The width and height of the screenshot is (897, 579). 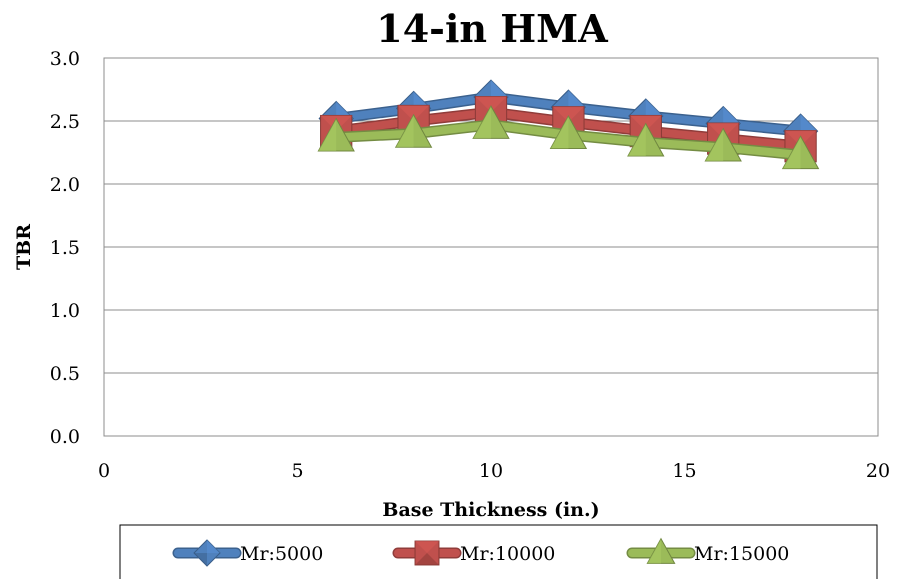 I want to click on legend: Mr:5000 Mr:10000 Mr:15000, so click(x=498, y=551).